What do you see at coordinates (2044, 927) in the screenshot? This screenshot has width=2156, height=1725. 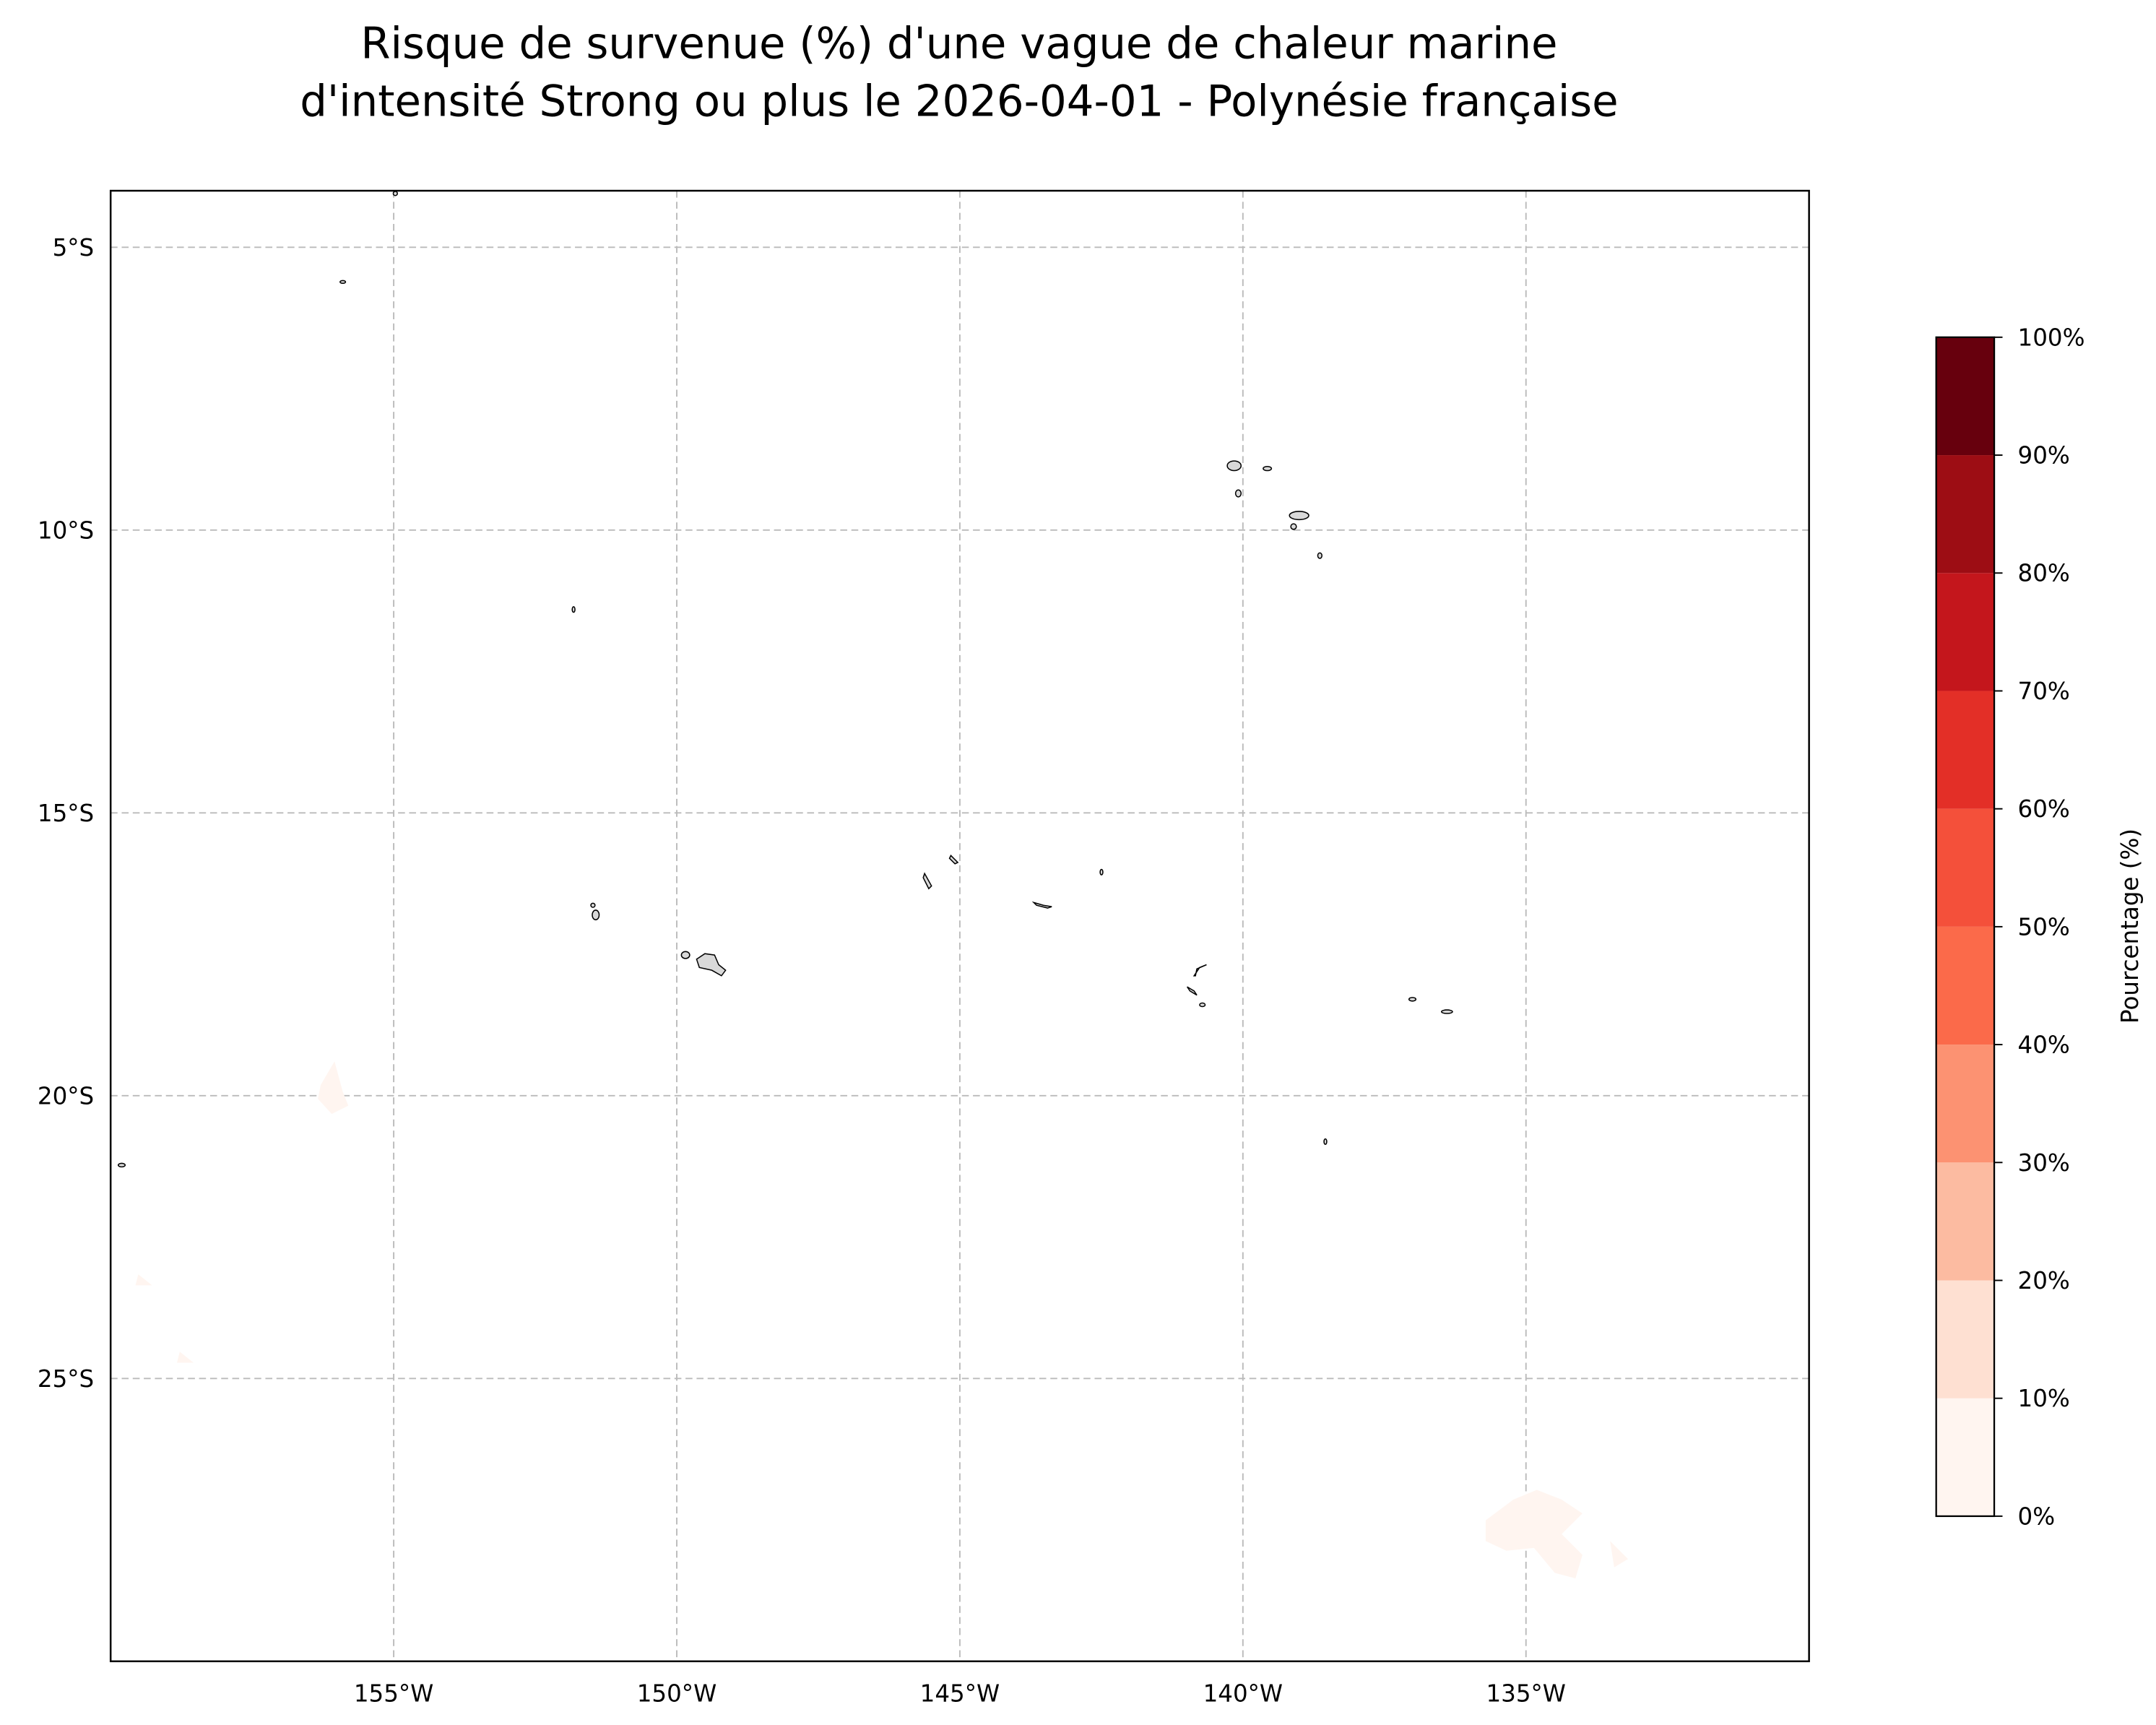 I see `colorbar-tick-label: 50%` at bounding box center [2044, 927].